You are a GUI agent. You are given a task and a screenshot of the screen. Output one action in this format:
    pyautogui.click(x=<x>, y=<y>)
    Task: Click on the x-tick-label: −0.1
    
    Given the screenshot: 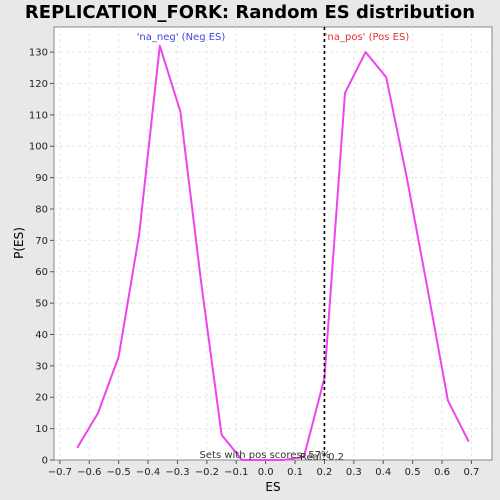 What is the action you would take?
    pyautogui.click(x=236, y=472)
    